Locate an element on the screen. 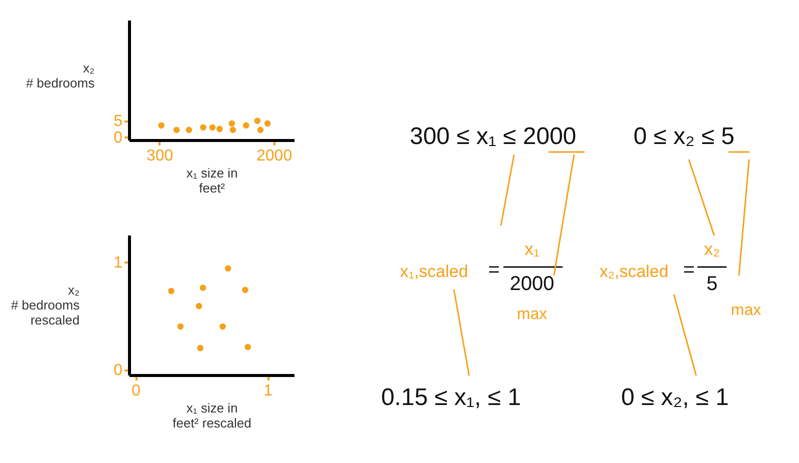 The image size is (799, 463). y-tick-label: 1 is located at coordinates (118, 263).